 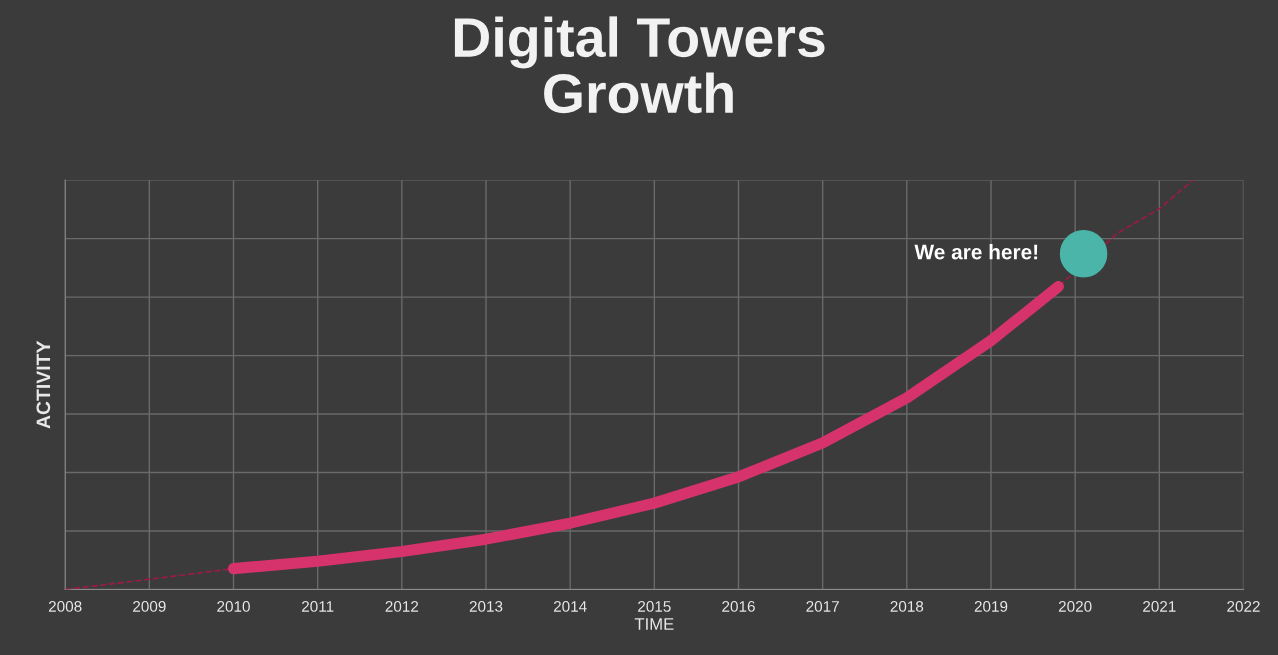 I want to click on x-tick-label: 2010, so click(x=233, y=606).